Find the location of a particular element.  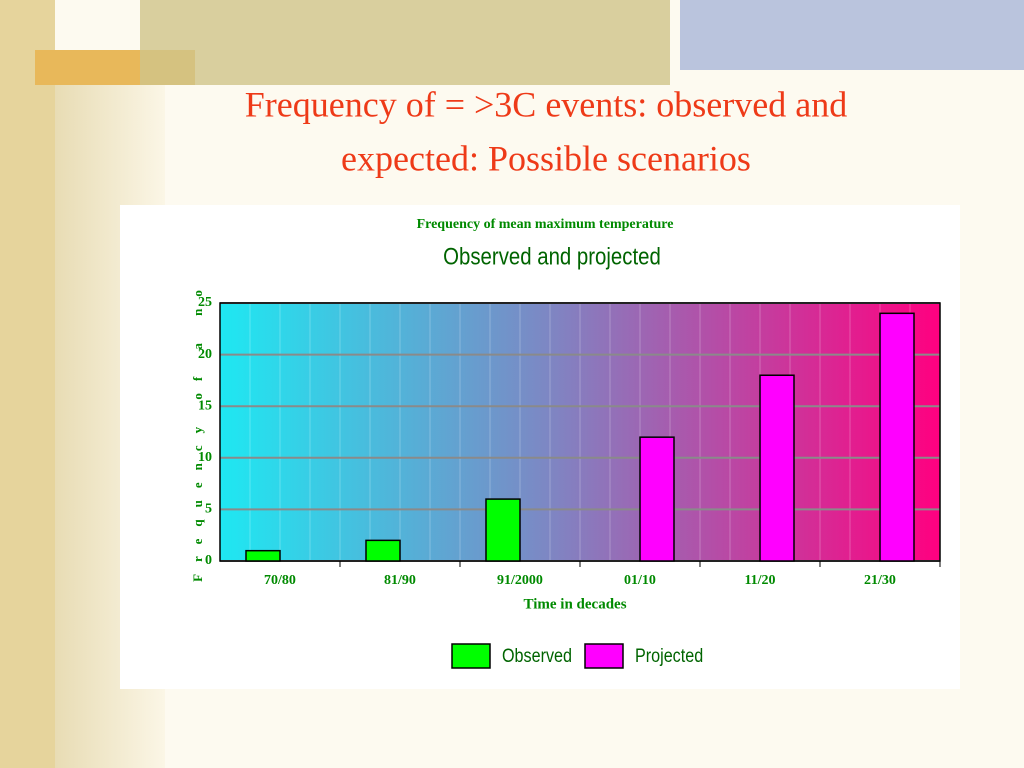

y-axis-label: Frequency of a no is located at coordinates (197, 430).